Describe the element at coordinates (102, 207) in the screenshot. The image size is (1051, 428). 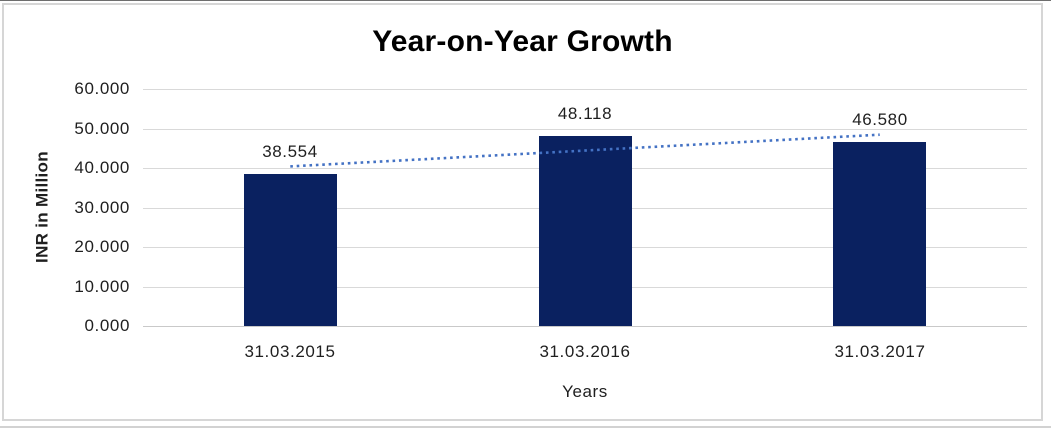
I see `y-axis-tick-label: 30.000` at that location.